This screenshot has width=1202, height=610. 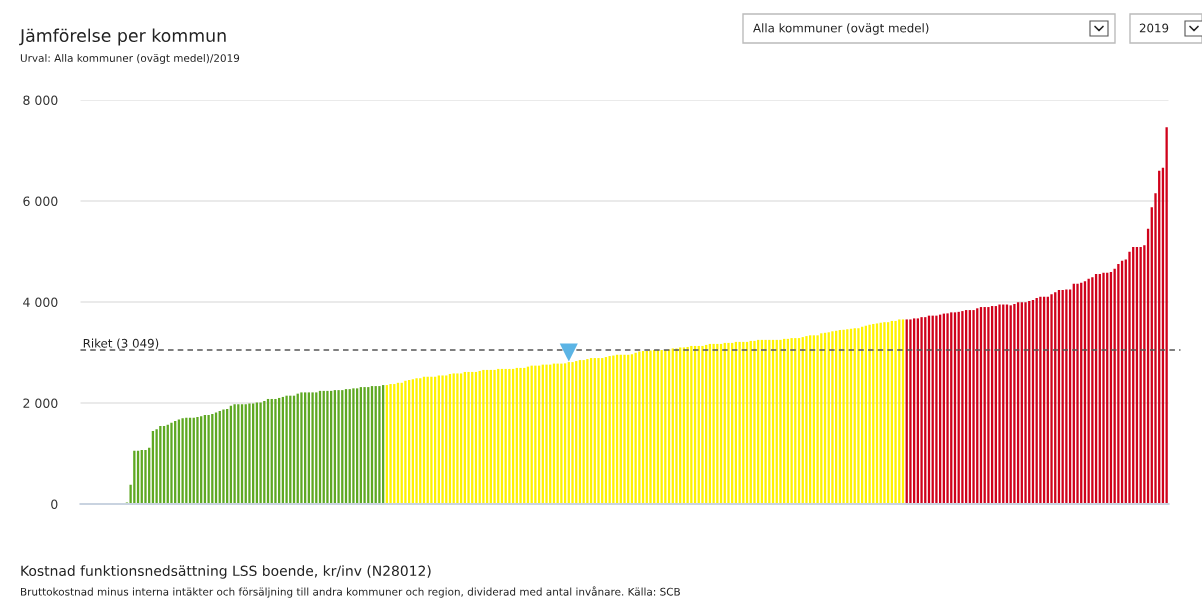 I want to click on text: 2019, so click(x=1154, y=28).